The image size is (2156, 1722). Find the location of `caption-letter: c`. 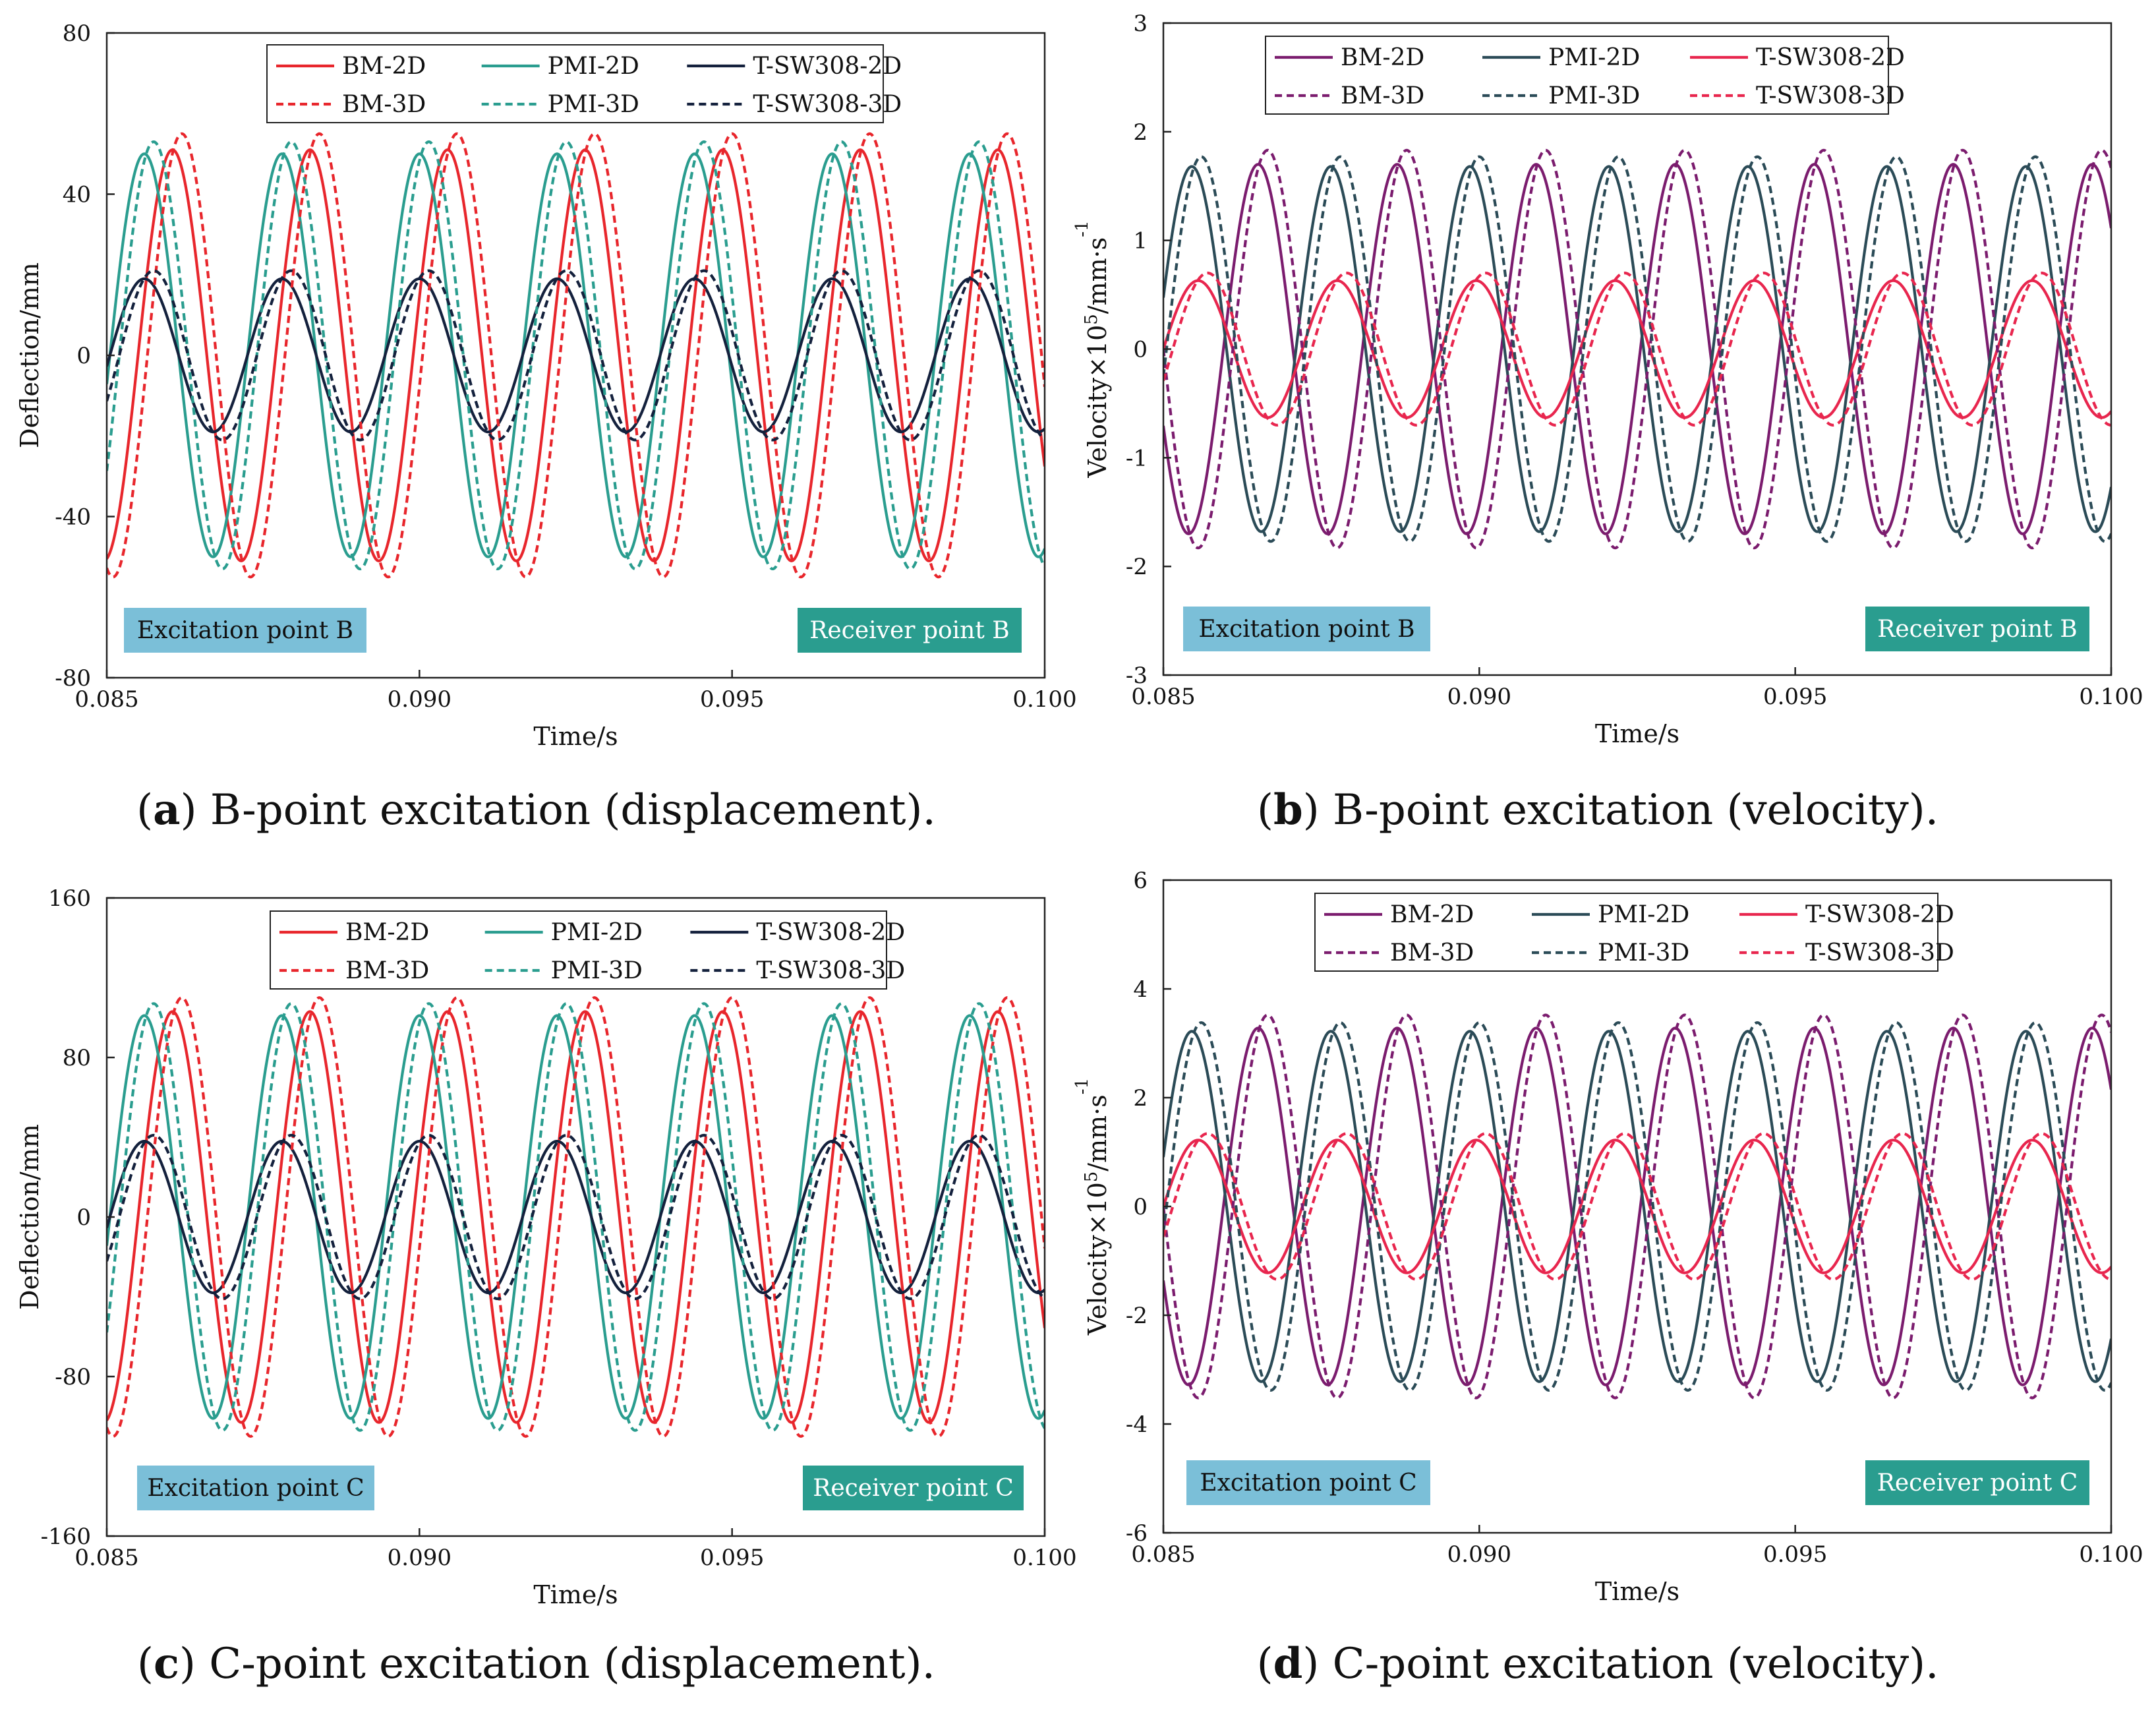

caption-letter: c is located at coordinates (166, 1663).